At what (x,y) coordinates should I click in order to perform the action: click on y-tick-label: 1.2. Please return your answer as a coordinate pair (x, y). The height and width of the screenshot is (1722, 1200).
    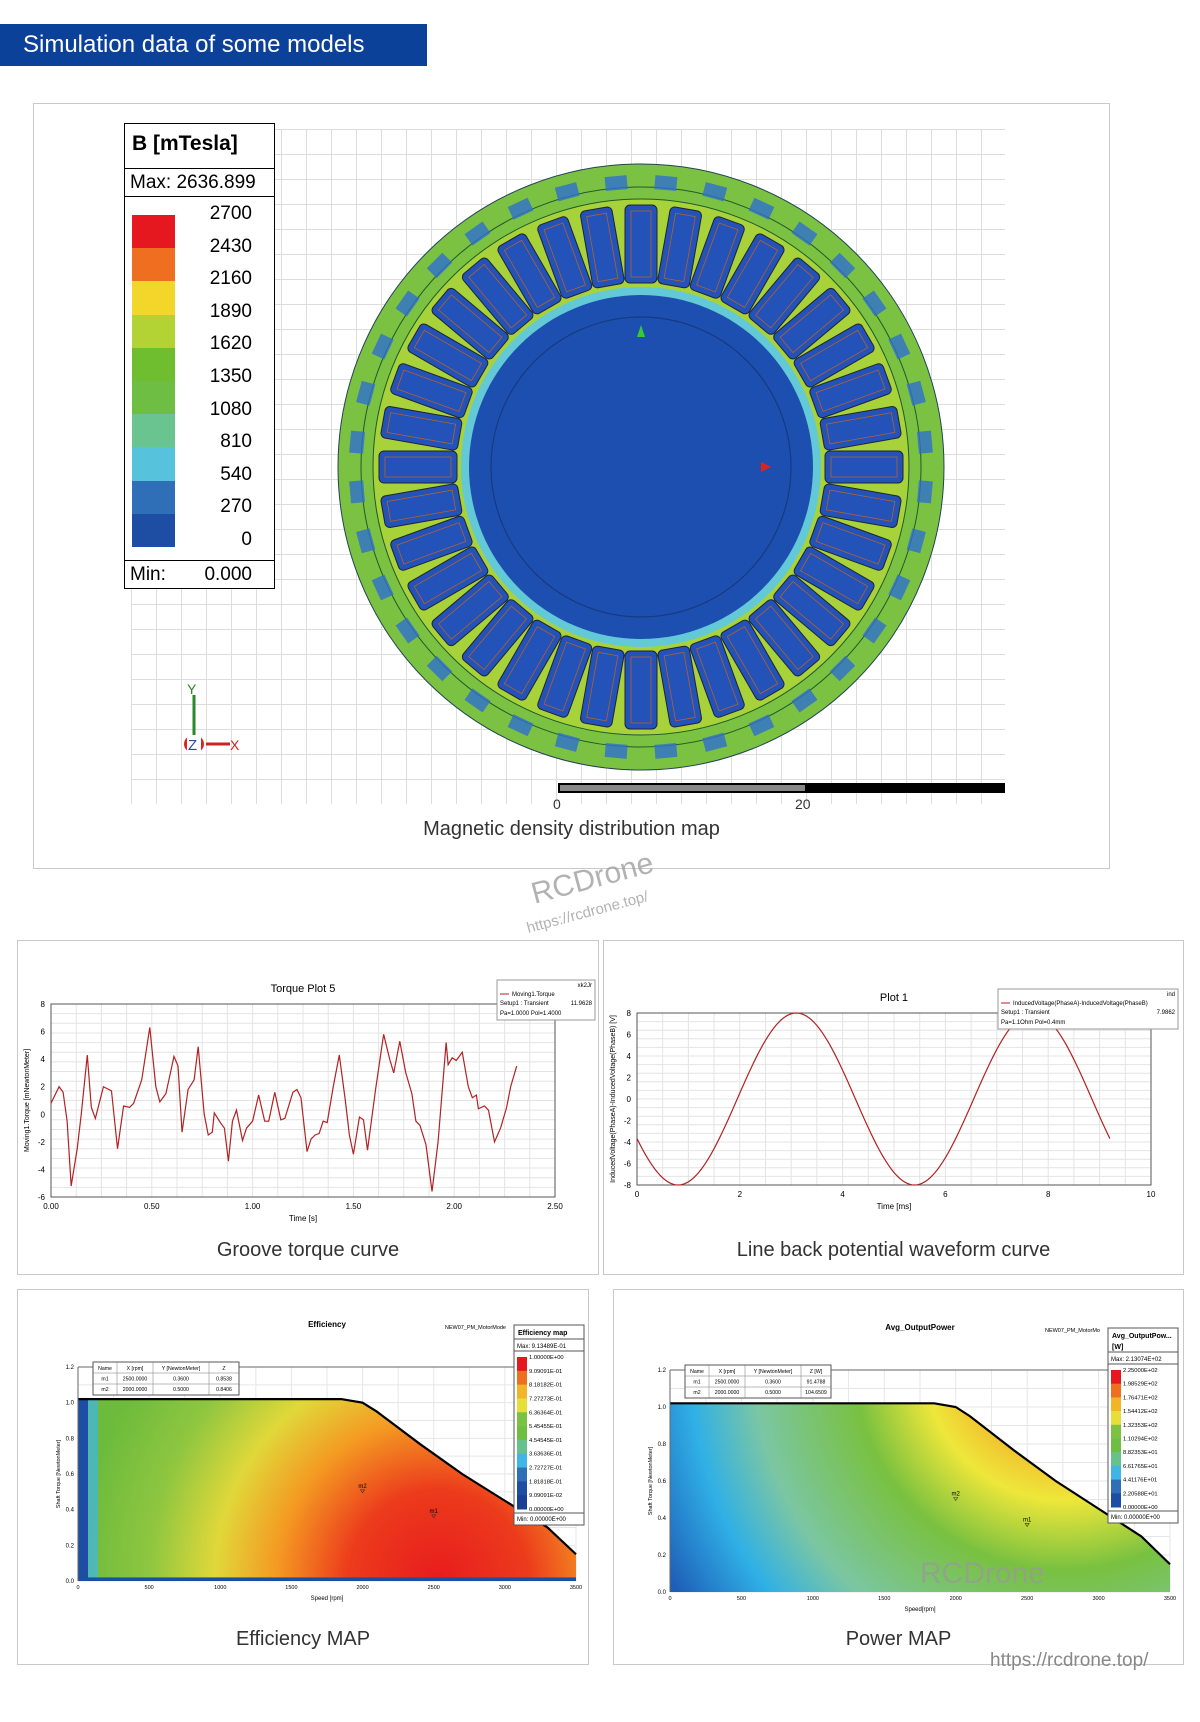
    Looking at the image, I should click on (70, 1368).